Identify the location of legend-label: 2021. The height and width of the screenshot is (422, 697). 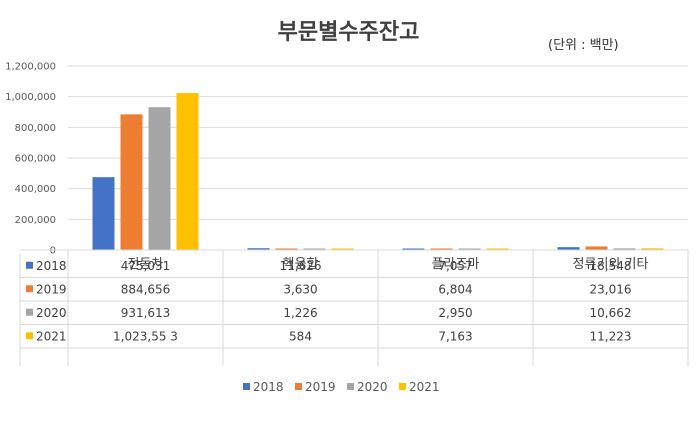
(424, 387).